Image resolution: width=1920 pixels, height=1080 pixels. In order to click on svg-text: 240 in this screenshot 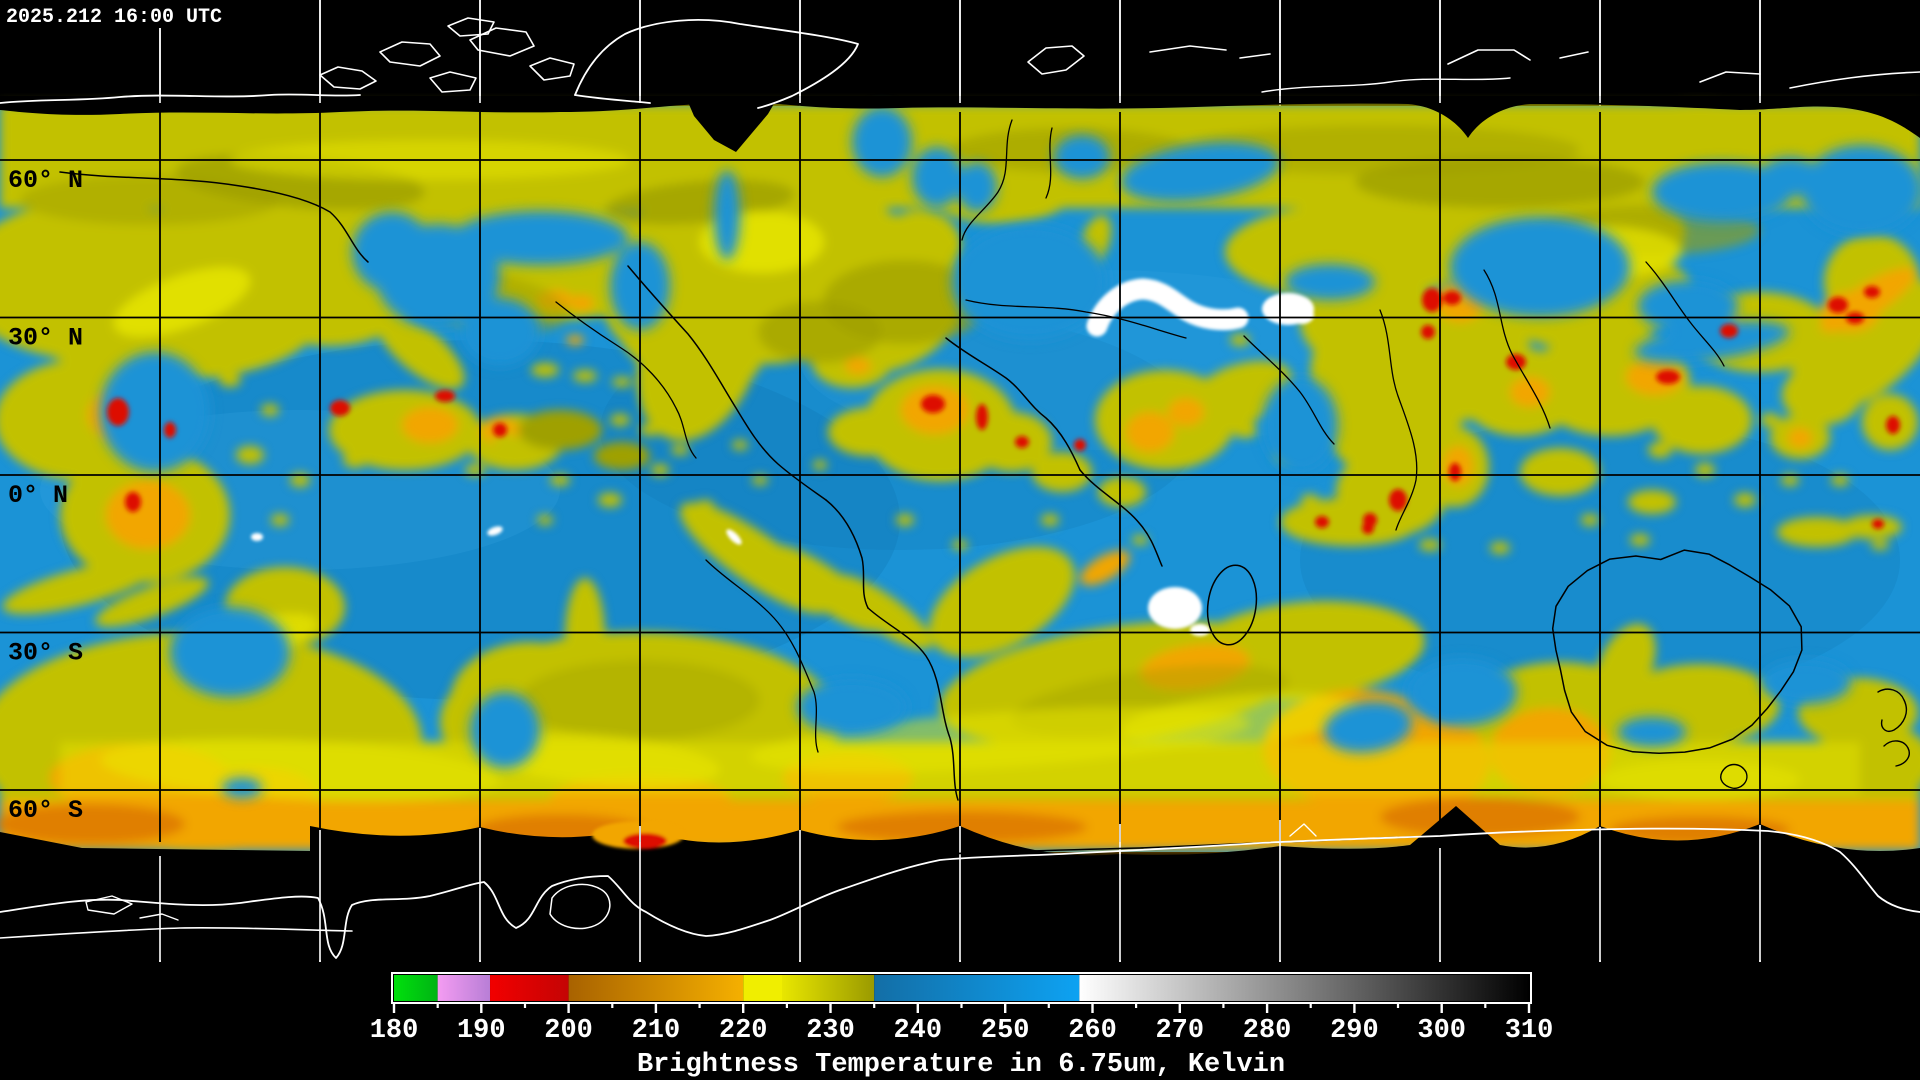, I will do `click(917, 1031)`.